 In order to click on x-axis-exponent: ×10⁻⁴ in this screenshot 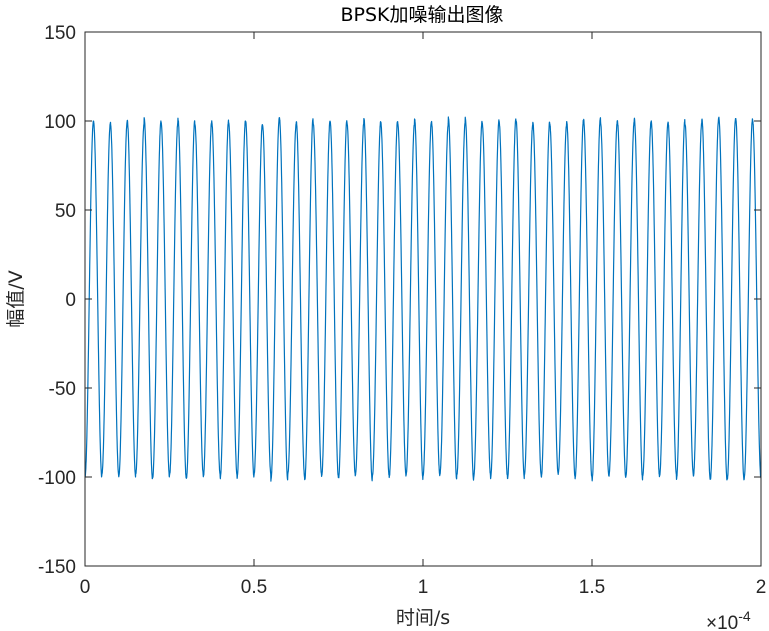, I will do `click(728, 619)`.